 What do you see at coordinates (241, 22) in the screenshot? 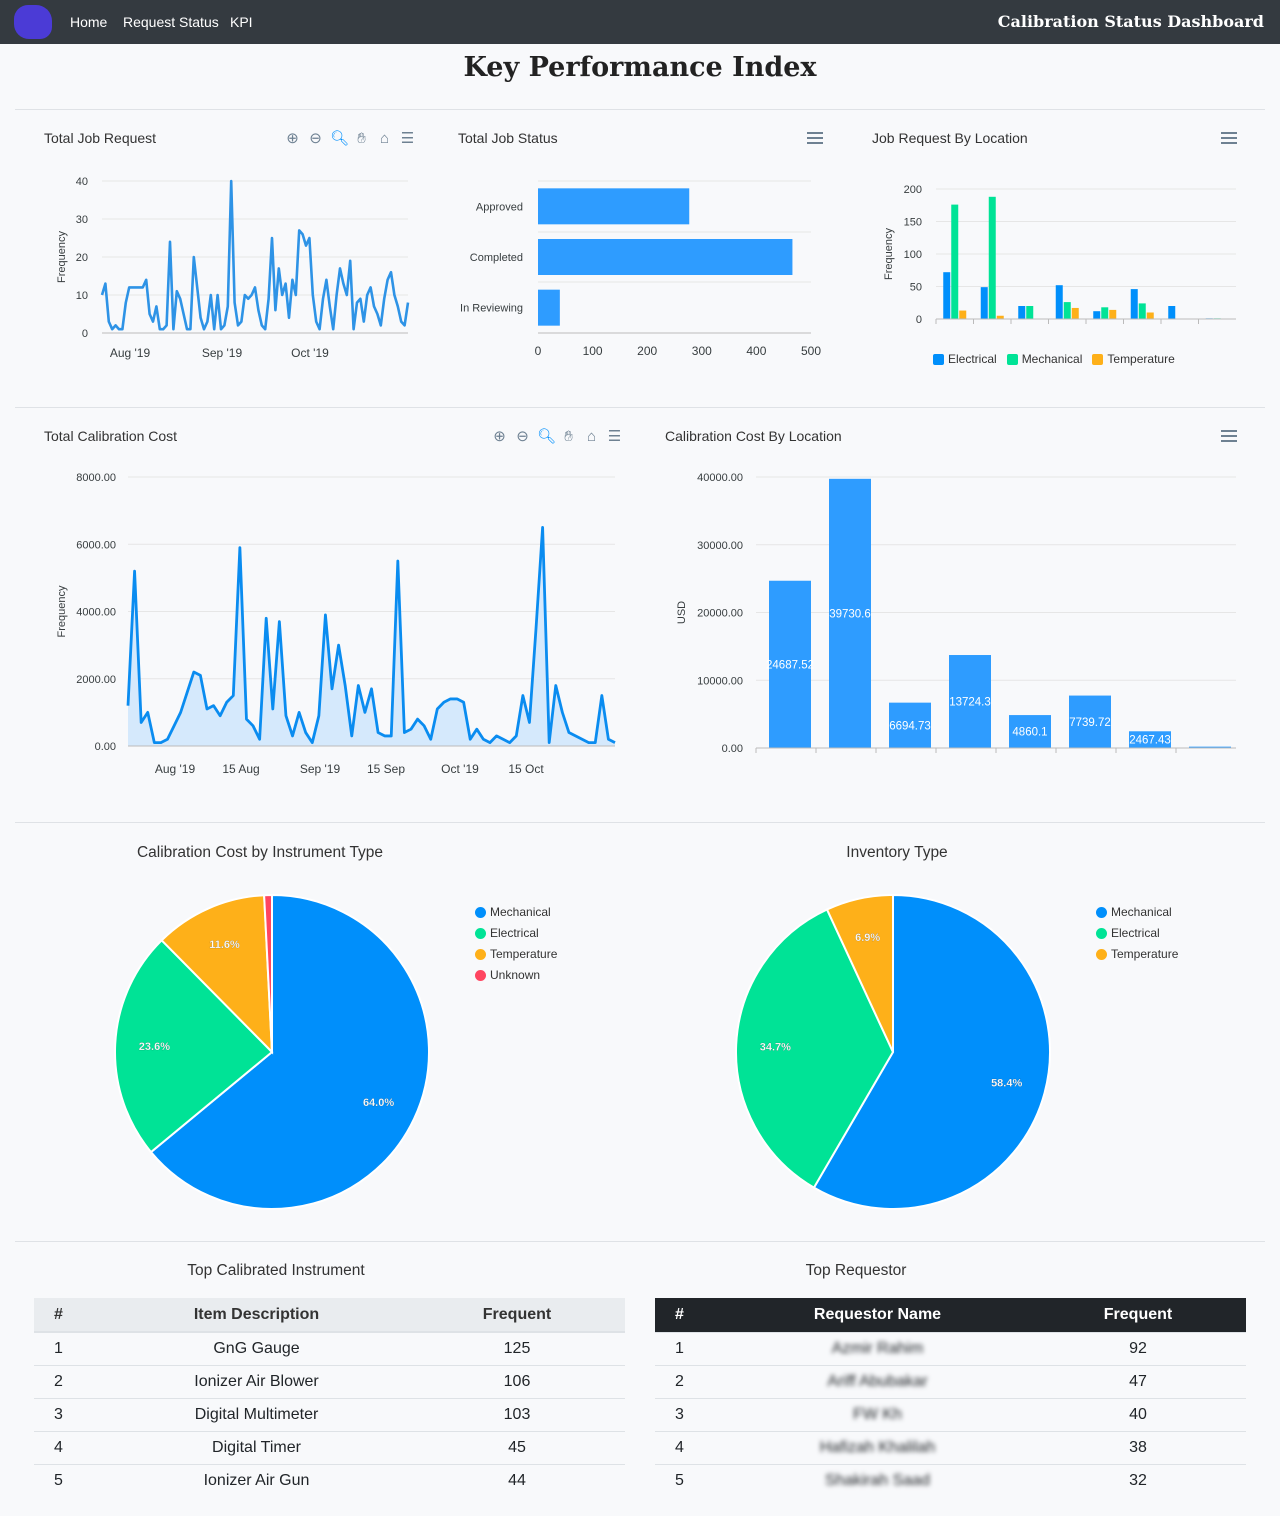
I see `nav-kpi-link: KPI` at bounding box center [241, 22].